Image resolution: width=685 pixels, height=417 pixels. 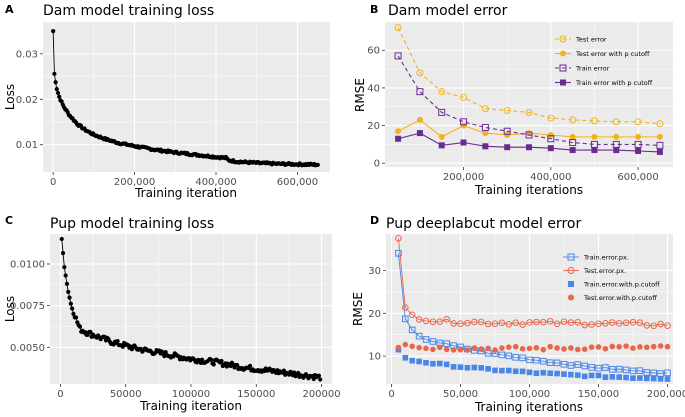 I want to click on x-tick-label: 200,000, so click(x=134, y=182).